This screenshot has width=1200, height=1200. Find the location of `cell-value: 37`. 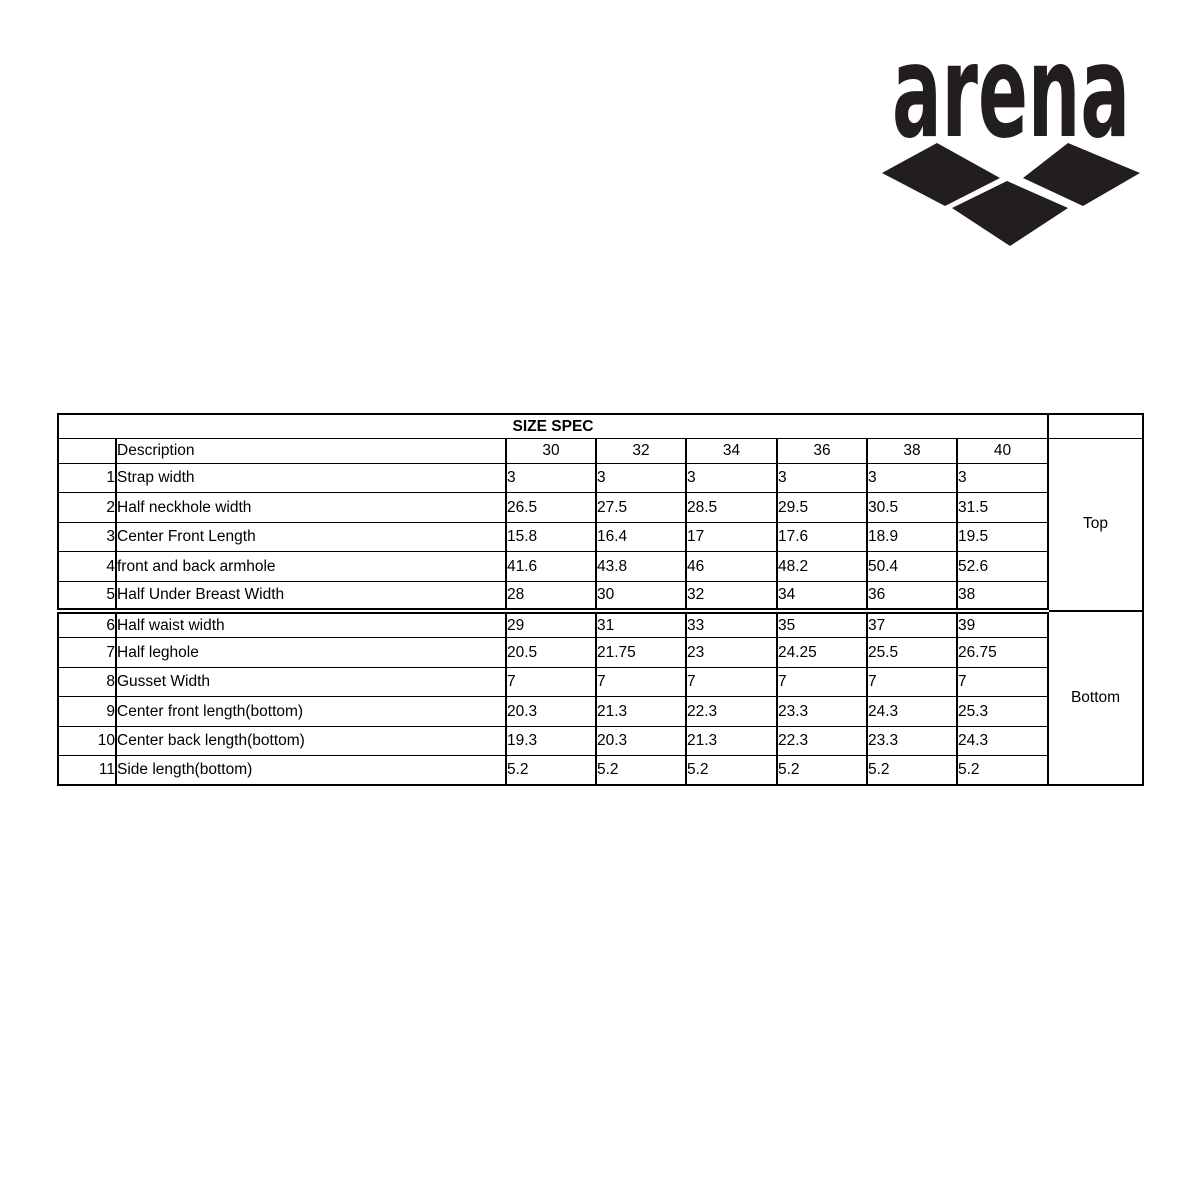

cell-value: 37 is located at coordinates (912, 622).